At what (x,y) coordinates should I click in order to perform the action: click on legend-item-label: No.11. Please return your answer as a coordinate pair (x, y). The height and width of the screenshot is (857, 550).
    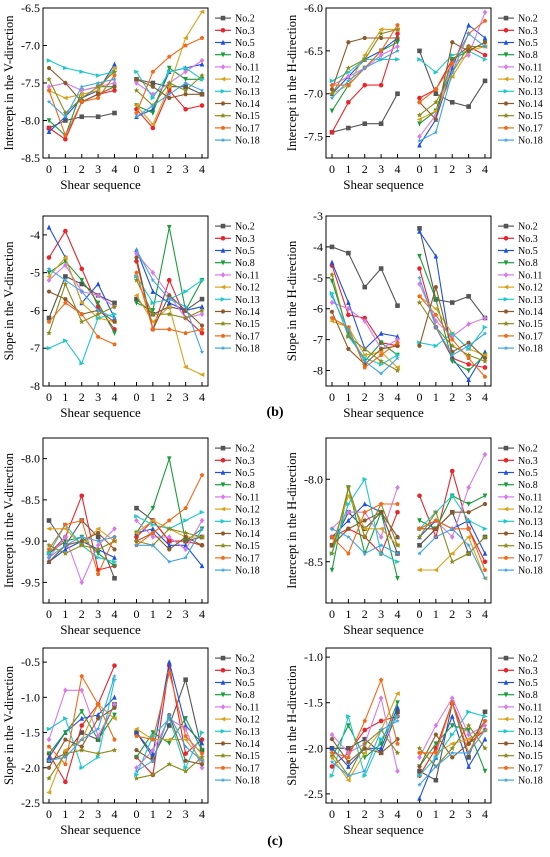
    Looking at the image, I should click on (530, 707).